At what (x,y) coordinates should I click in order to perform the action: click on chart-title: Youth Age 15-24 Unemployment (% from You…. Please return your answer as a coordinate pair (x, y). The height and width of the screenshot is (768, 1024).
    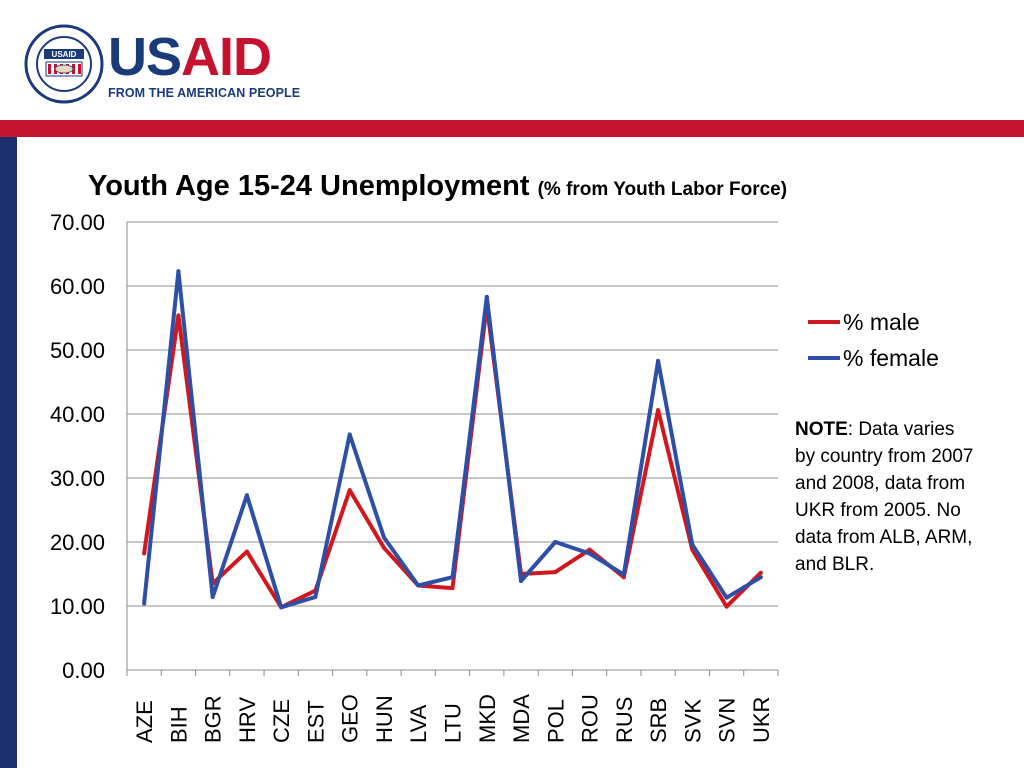
    Looking at the image, I should click on (438, 186).